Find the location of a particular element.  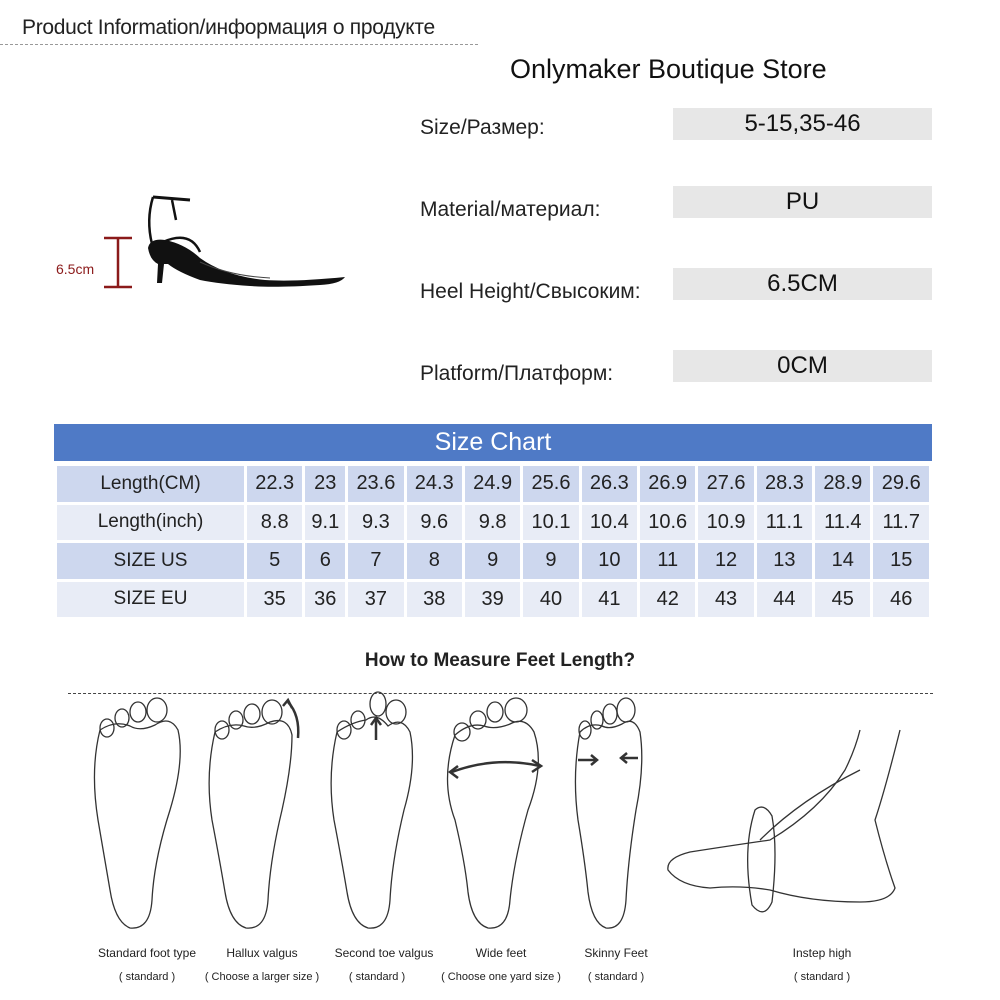

shoe-icon is located at coordinates (246, 241).